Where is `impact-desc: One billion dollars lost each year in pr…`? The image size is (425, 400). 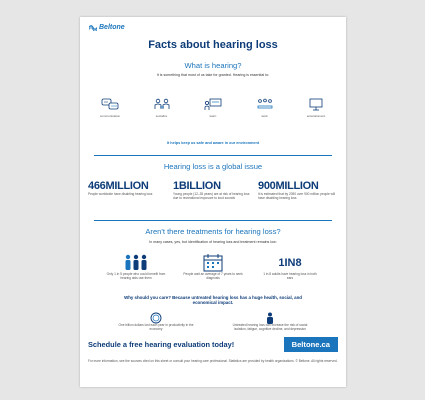 impact-desc: One billion dollars lost each year in pr… is located at coordinates (156, 327).